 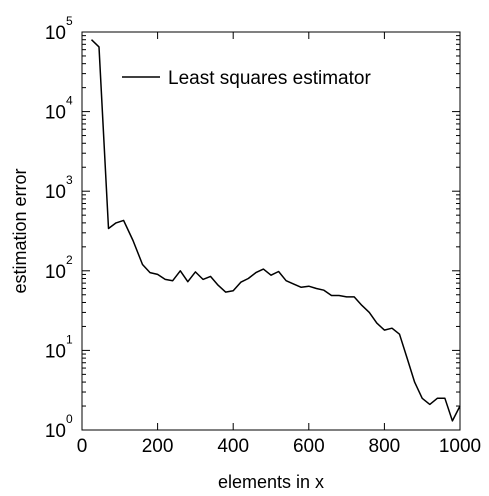 I want to click on x-tick-label: 800, so click(x=385, y=446).